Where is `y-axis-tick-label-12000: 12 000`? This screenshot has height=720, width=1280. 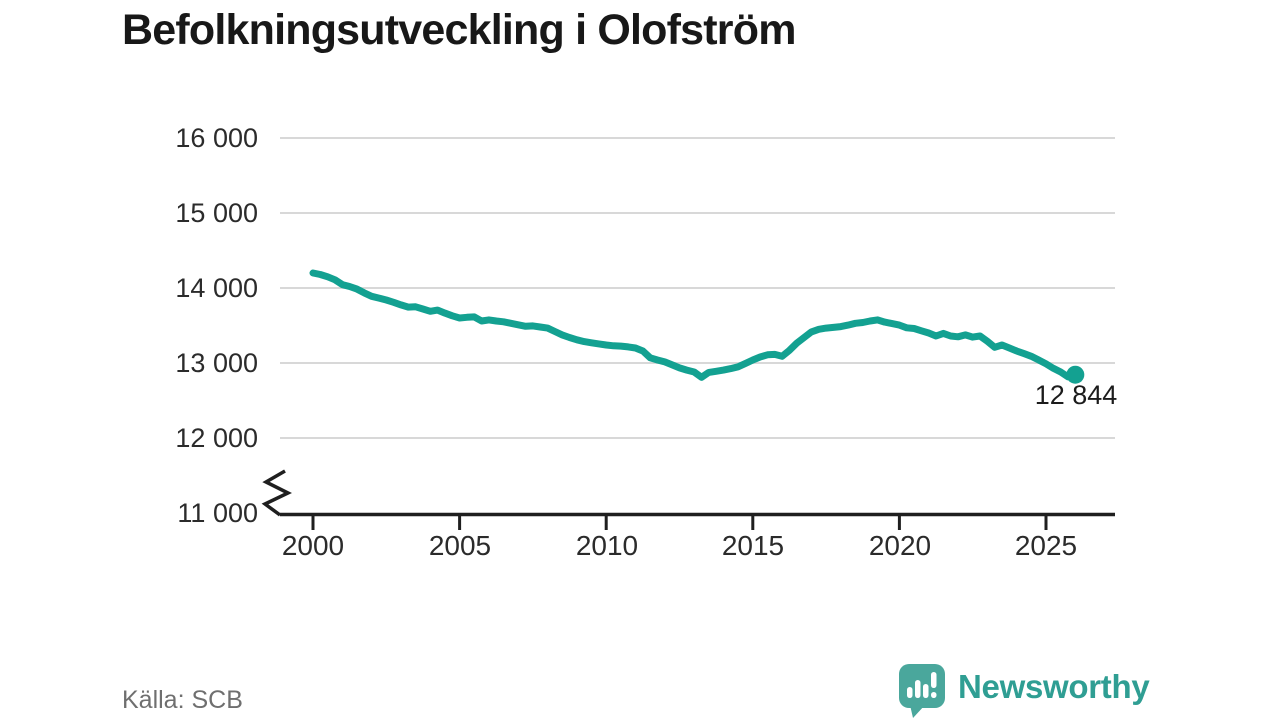
y-axis-tick-label-12000: 12 000 is located at coordinates (216, 438).